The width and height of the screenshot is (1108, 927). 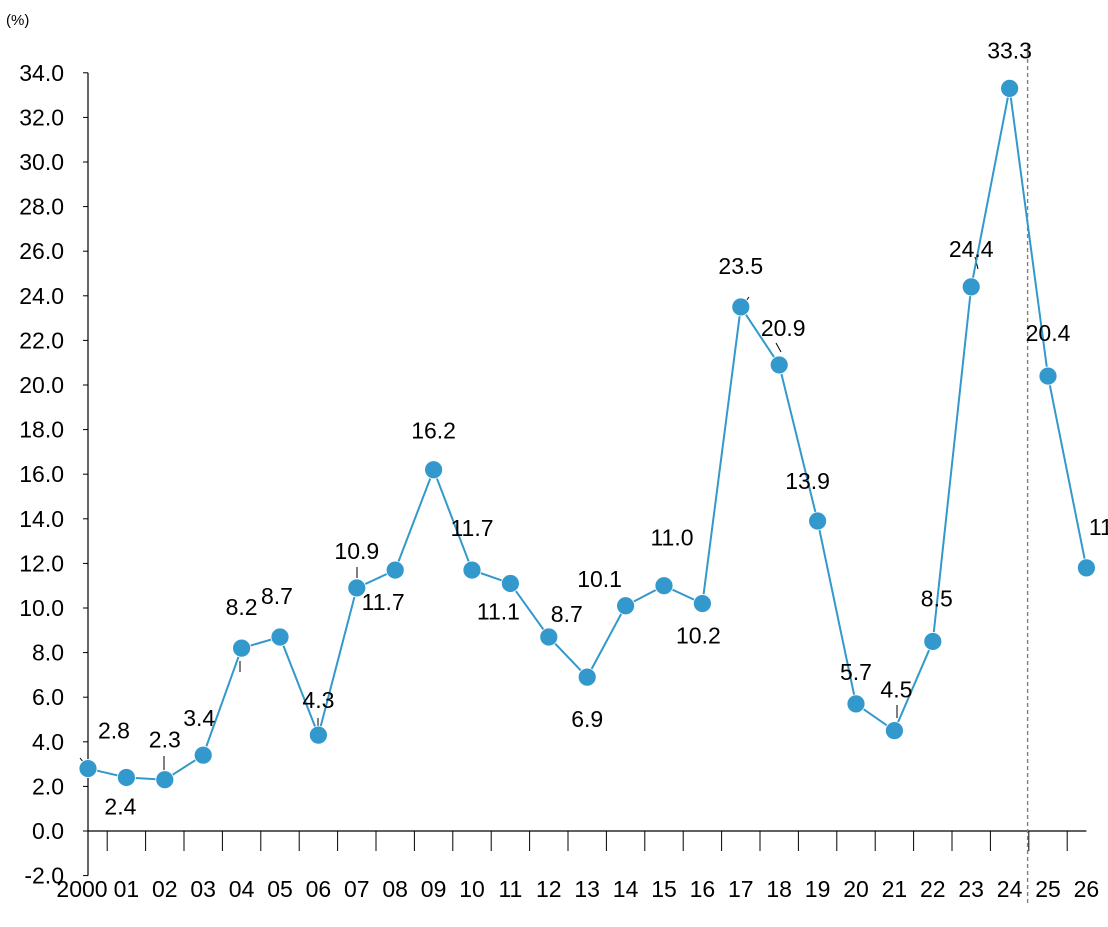 I want to click on x-tick-label: 05, so click(x=280, y=889).